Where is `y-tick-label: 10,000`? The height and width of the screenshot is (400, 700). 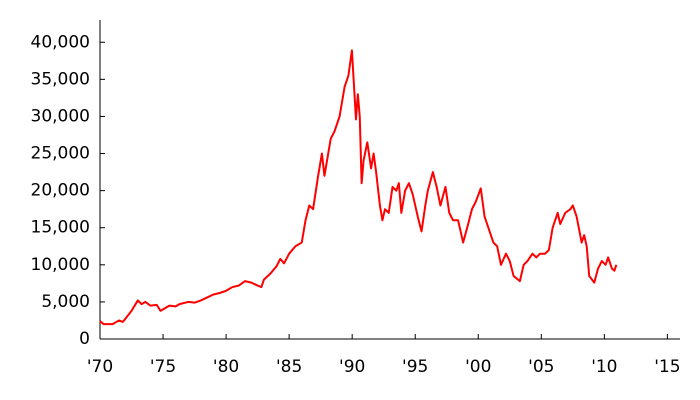
y-tick-label: 10,000 is located at coordinates (60, 265).